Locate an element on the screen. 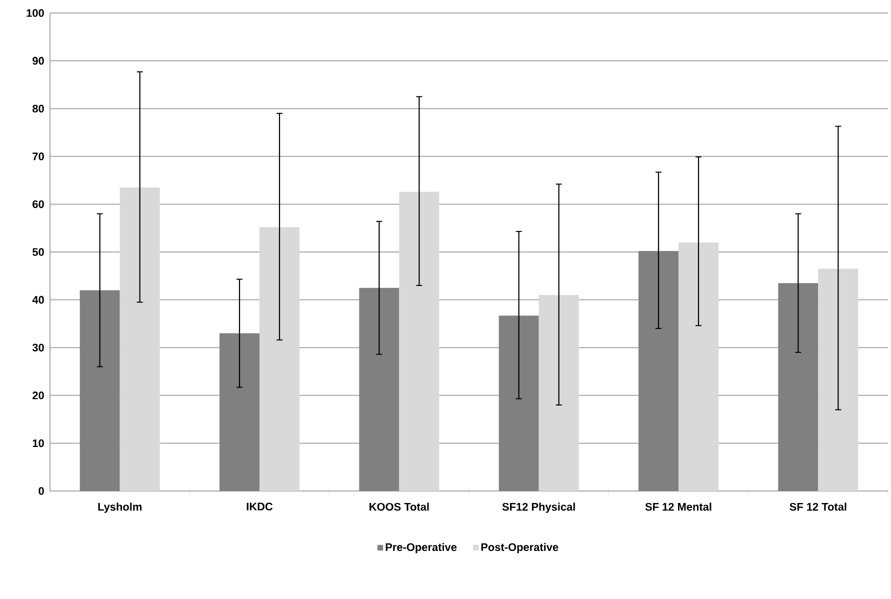  y-tick-label: 40 is located at coordinates (38, 300).